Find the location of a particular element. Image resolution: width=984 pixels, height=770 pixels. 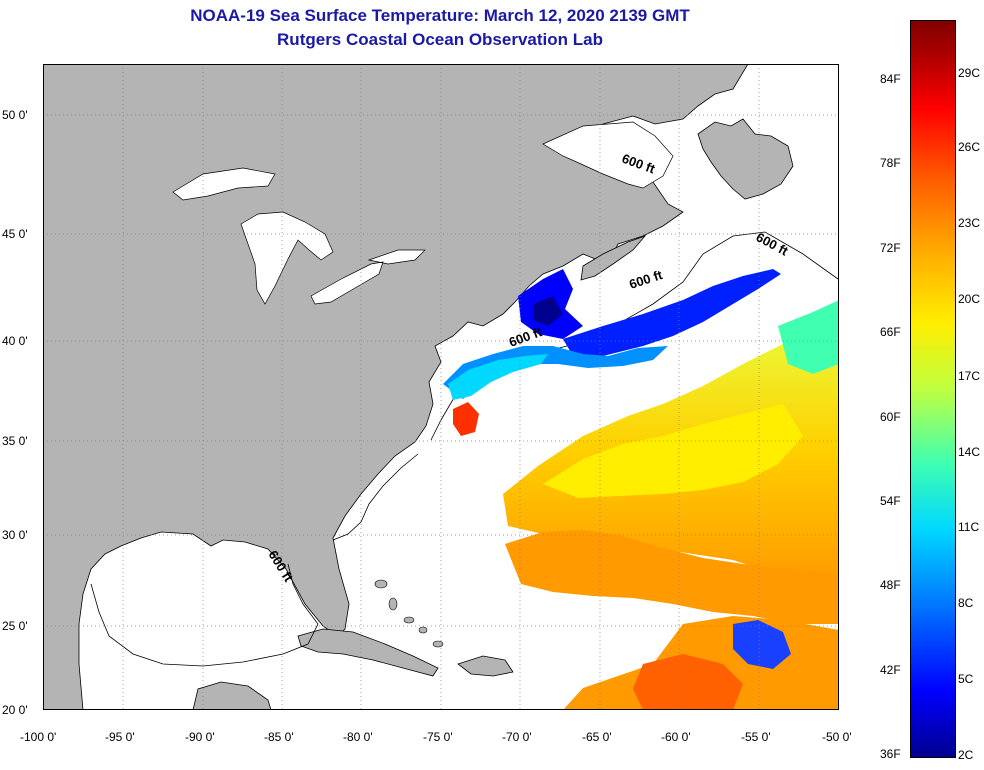

colorbar-f-54: 54F is located at coordinates (890, 501).